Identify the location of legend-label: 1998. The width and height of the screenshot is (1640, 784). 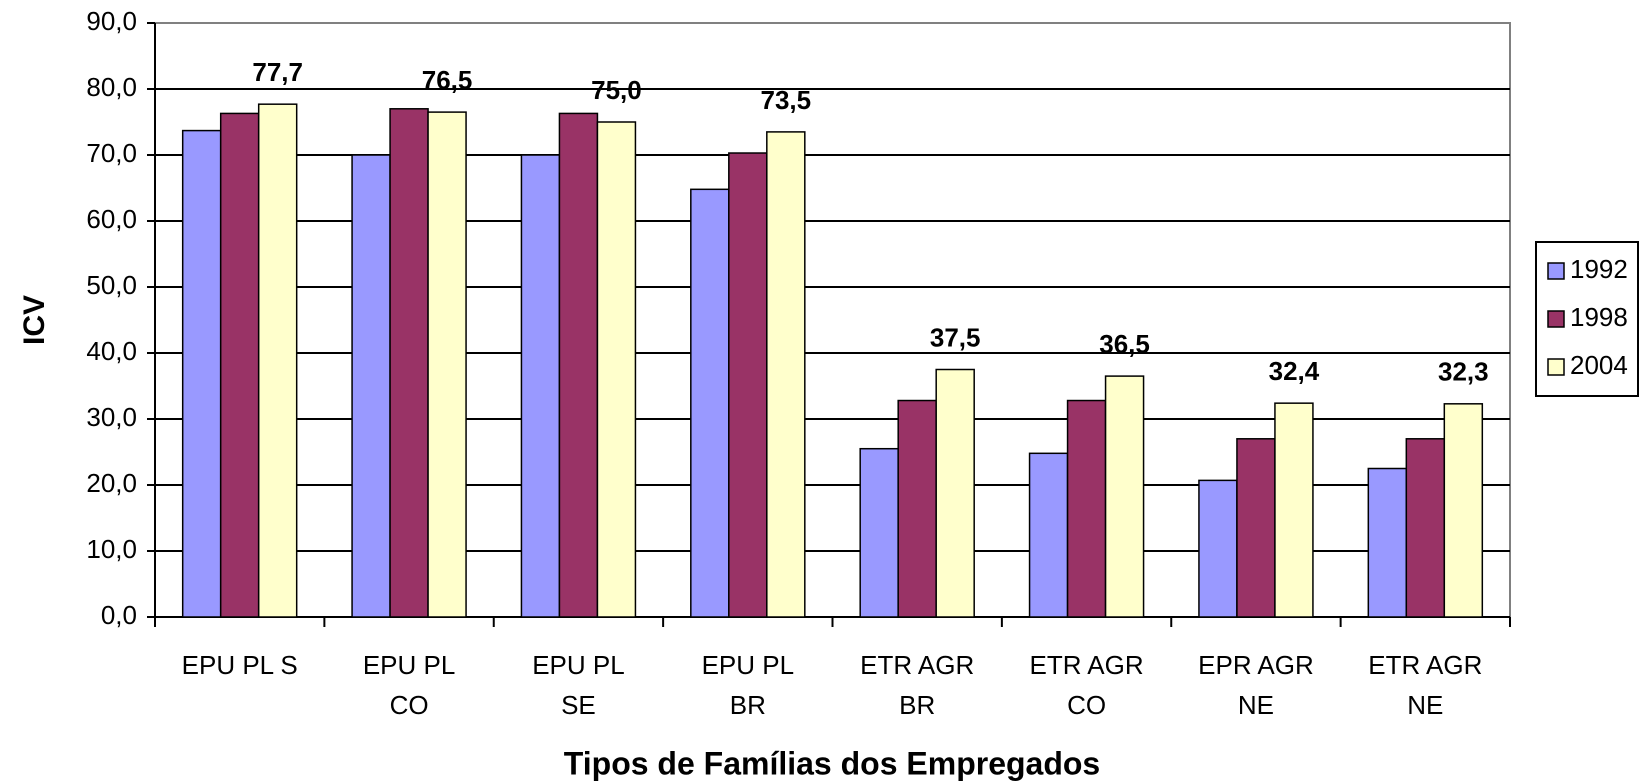
(1599, 317).